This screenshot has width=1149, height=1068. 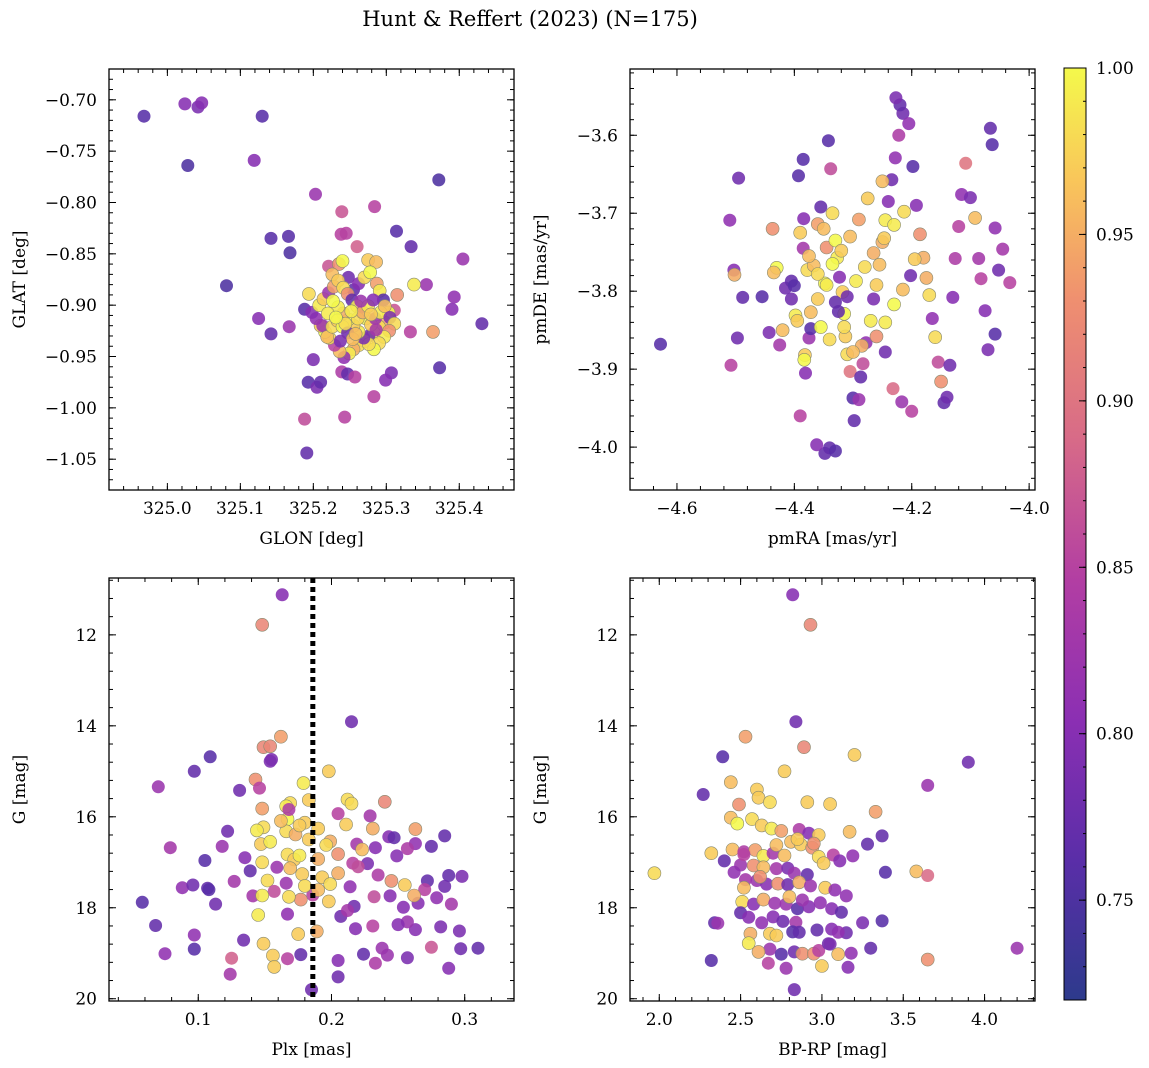 What do you see at coordinates (530, 19) in the screenshot?
I see `figure-title: Hunt & Reffert (2023) (N=175)` at bounding box center [530, 19].